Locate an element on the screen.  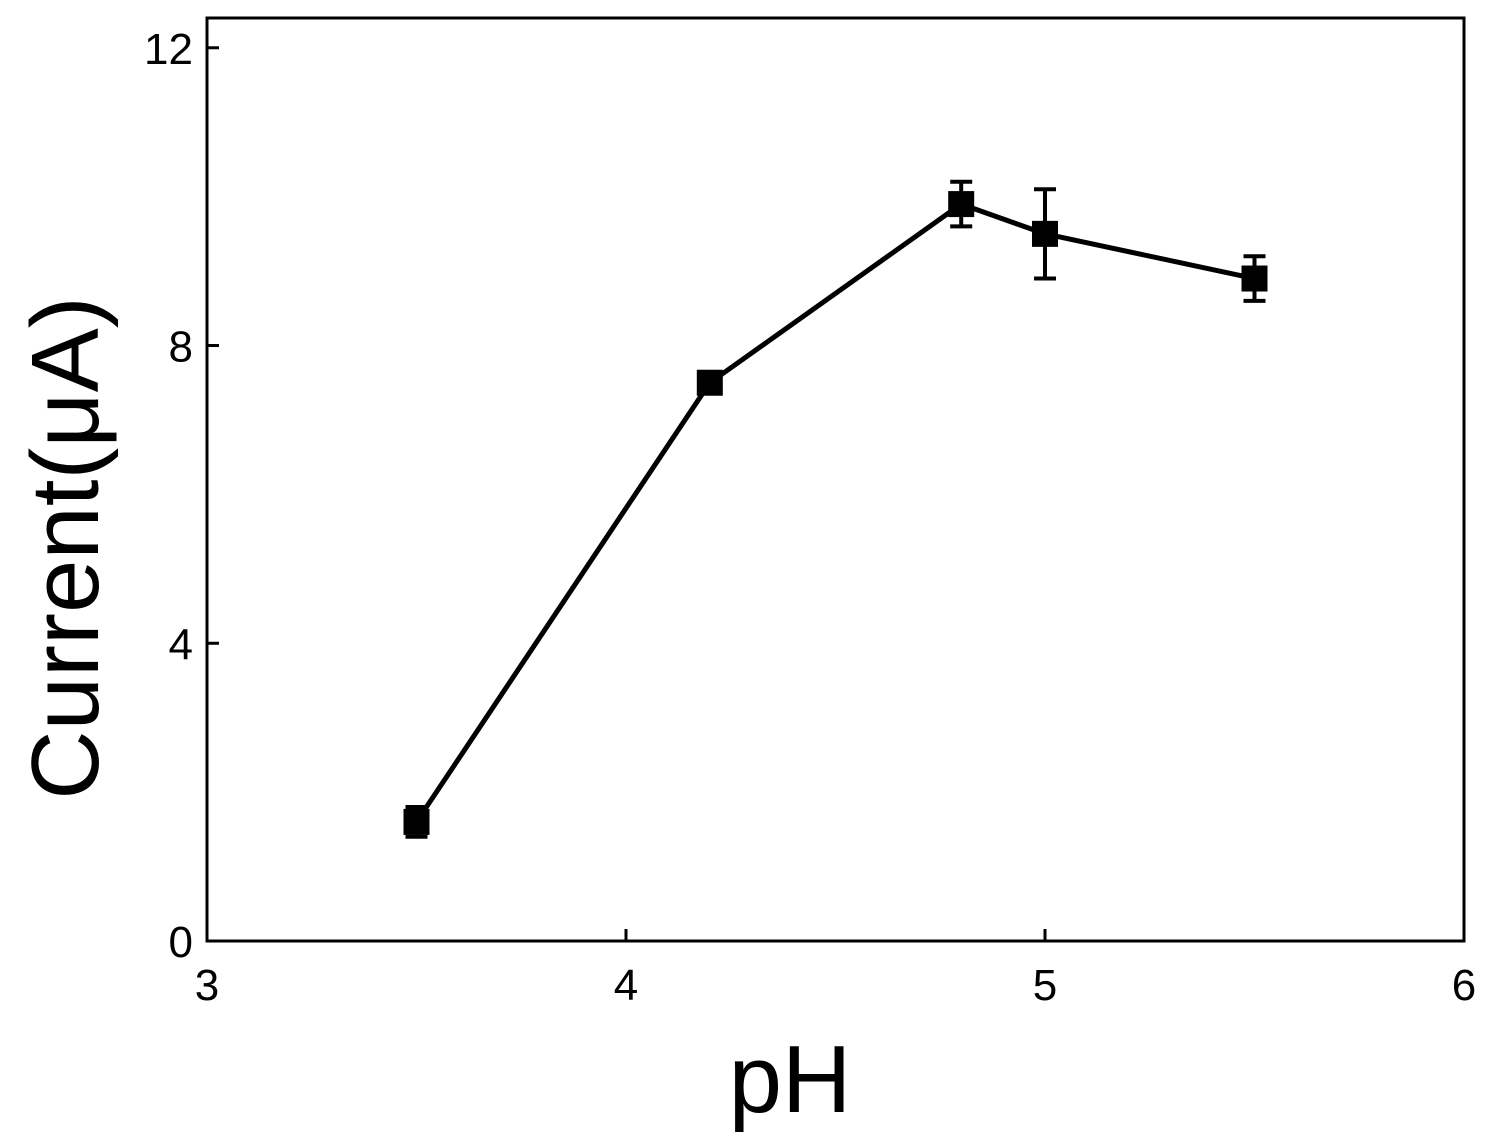
x-tick-label: 3 is located at coordinates (207, 985).